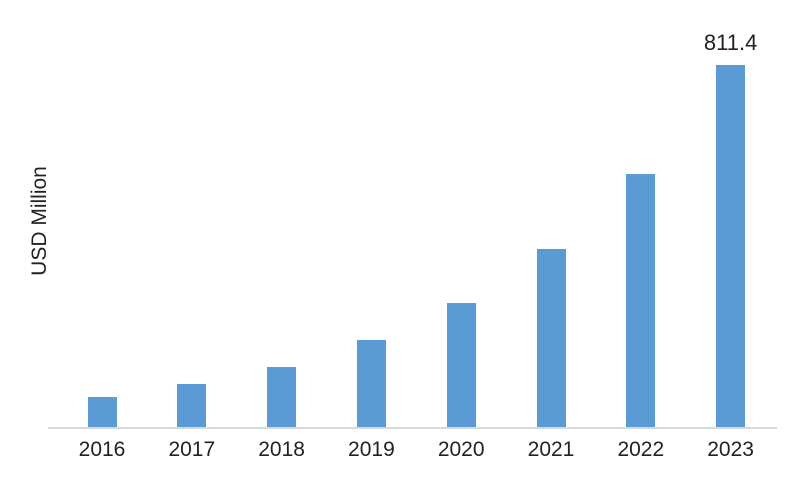 This screenshot has height=481, width=800. Describe the element at coordinates (281, 449) in the screenshot. I see `x-tick-2018: 2018` at that location.